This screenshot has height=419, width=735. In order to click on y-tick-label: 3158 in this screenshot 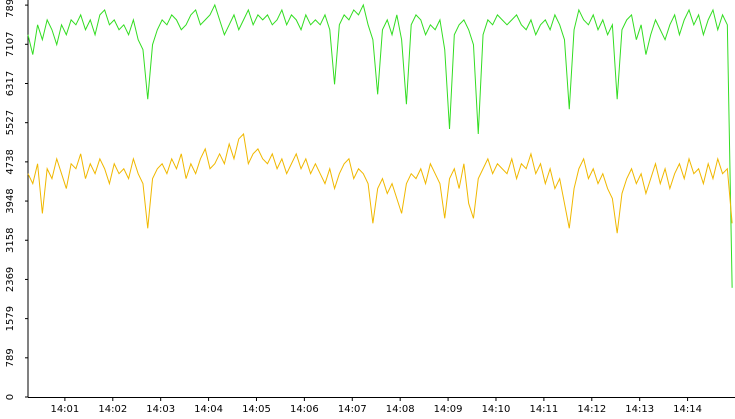, I will do `click(10, 240)`.